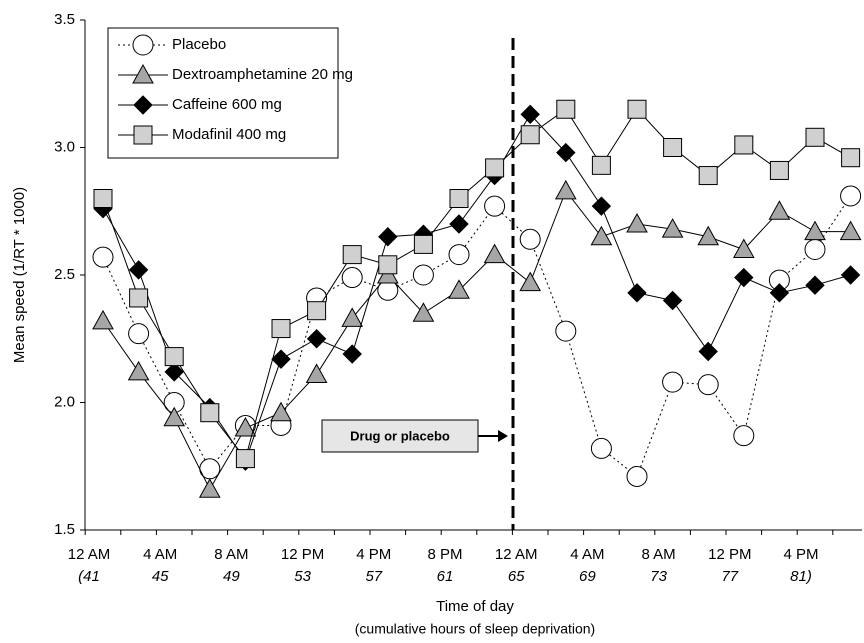  I want to click on x-tick-hours: 65, so click(516, 576).